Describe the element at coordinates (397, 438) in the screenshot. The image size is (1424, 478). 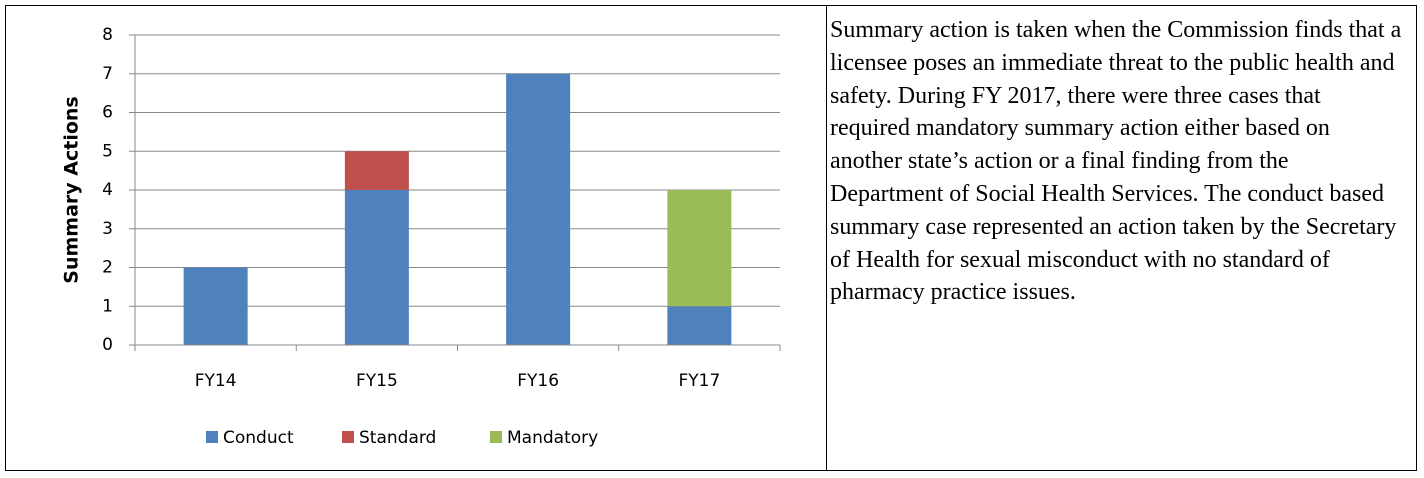
I see `legend-label: Standard` at that location.